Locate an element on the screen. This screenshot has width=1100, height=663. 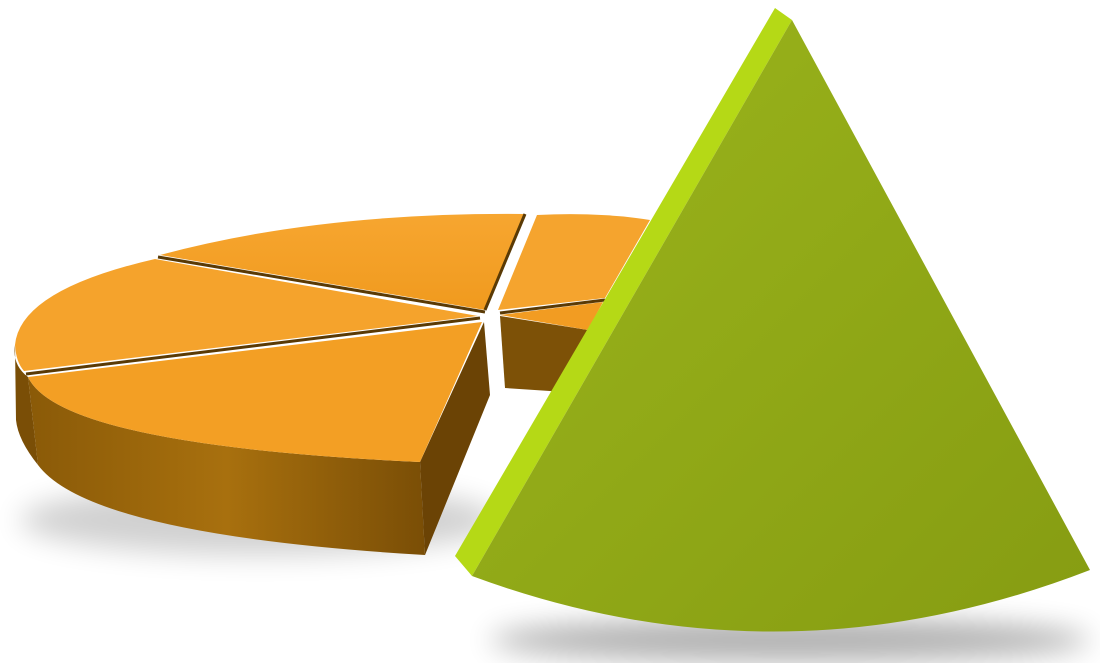
wedge-shadow is located at coordinates (790, 640).